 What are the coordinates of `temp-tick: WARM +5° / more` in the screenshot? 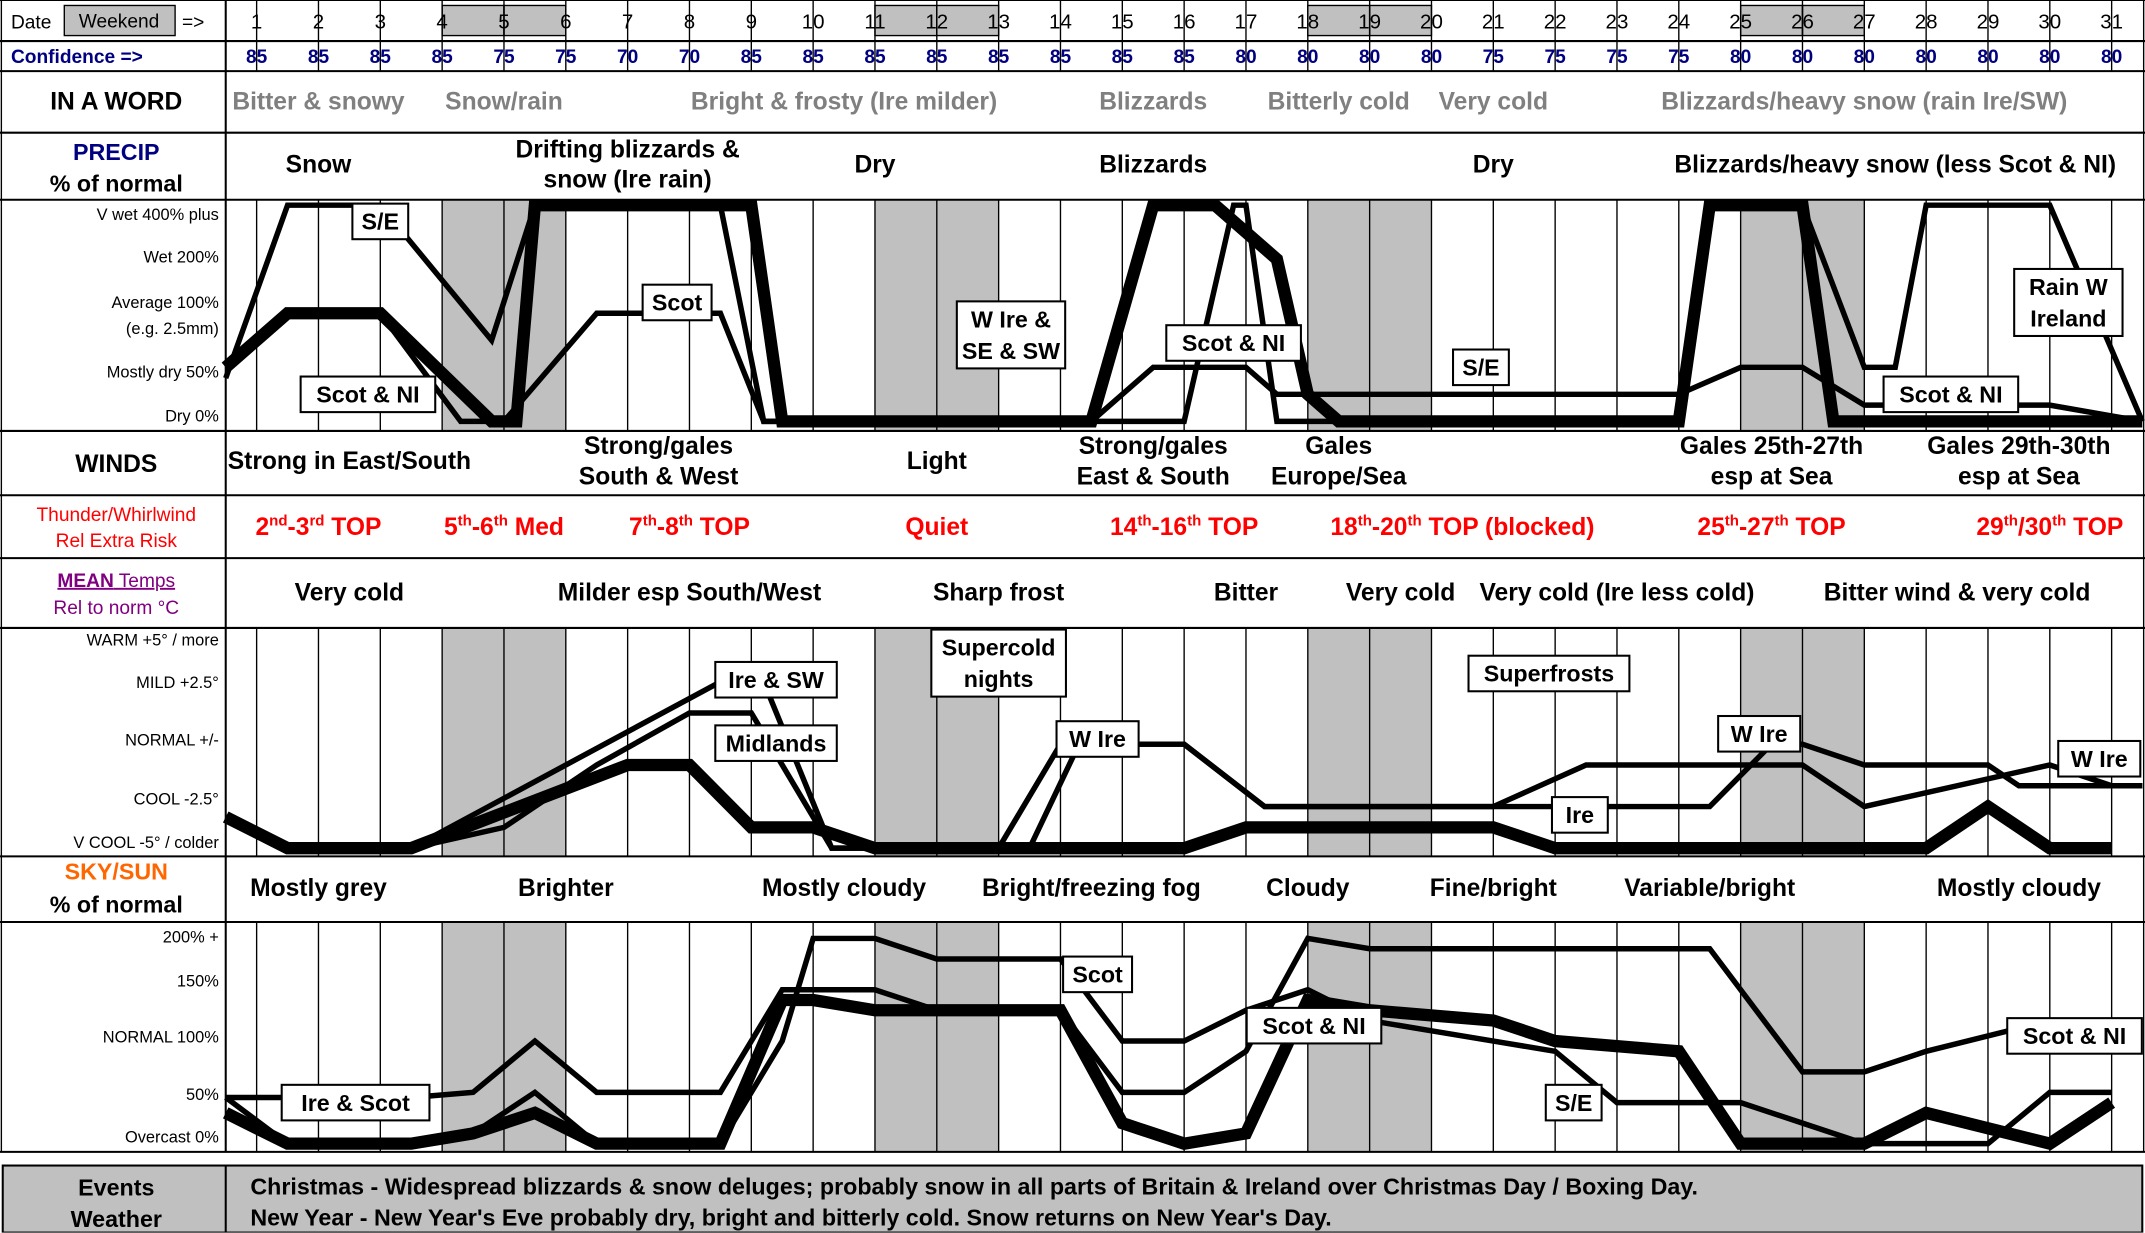 It's located at (153, 641).